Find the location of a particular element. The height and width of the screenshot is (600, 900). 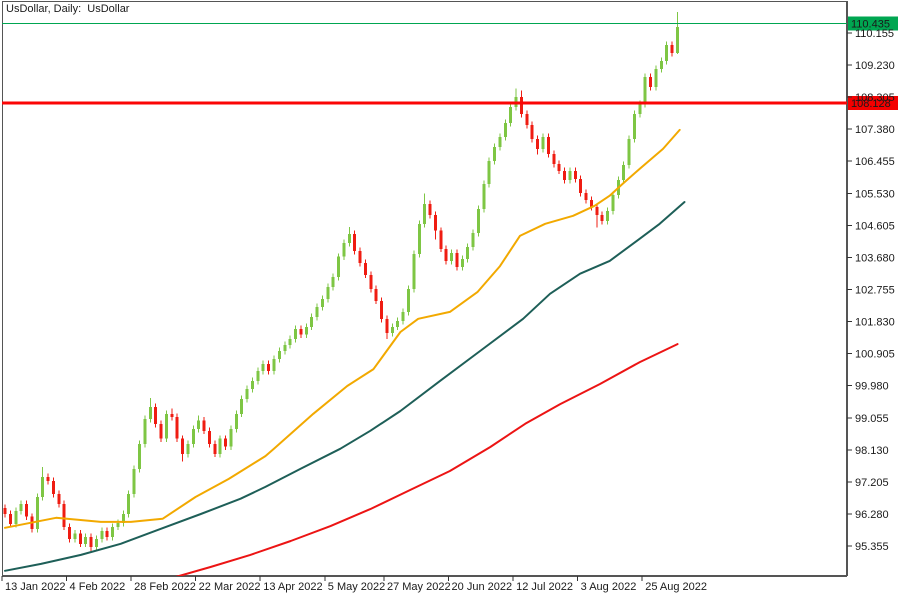

price-badge-110.435: 110.435 is located at coordinates (872, 23).